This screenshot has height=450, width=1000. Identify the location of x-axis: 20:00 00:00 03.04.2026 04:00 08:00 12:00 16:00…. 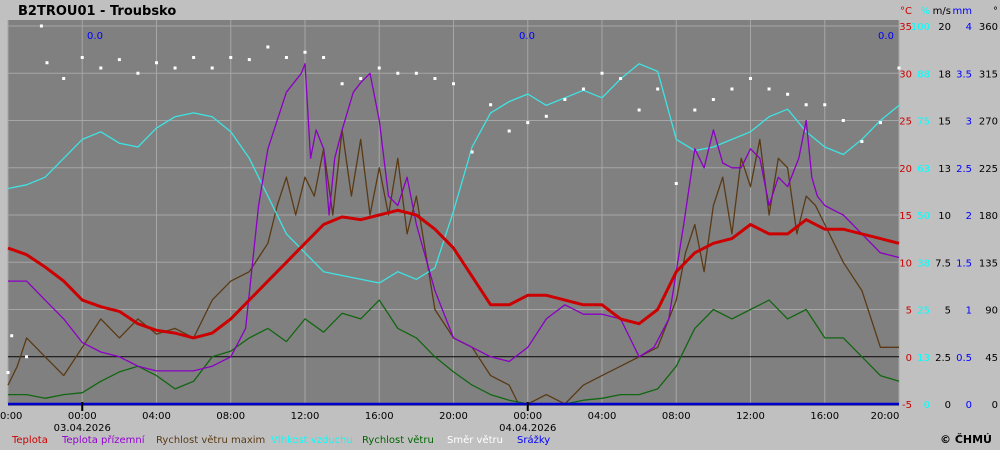
(449, 418).